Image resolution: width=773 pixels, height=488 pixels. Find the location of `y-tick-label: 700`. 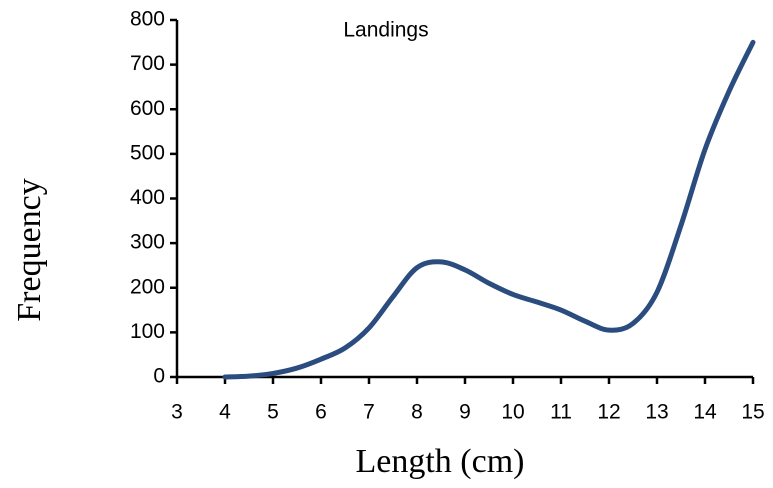

y-tick-label: 700 is located at coordinates (147, 63).